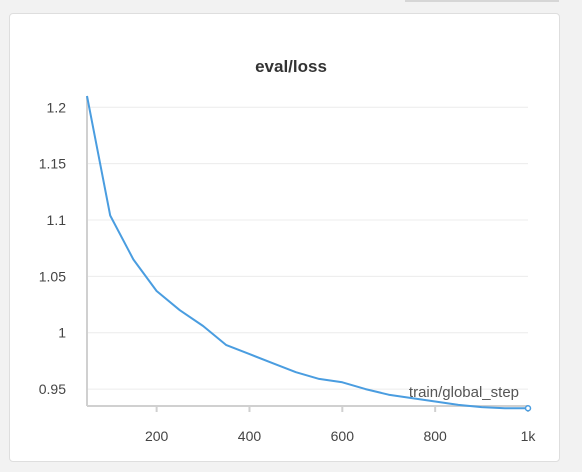 Image resolution: width=582 pixels, height=472 pixels. I want to click on y-tick-label: 1.2, so click(57, 107).